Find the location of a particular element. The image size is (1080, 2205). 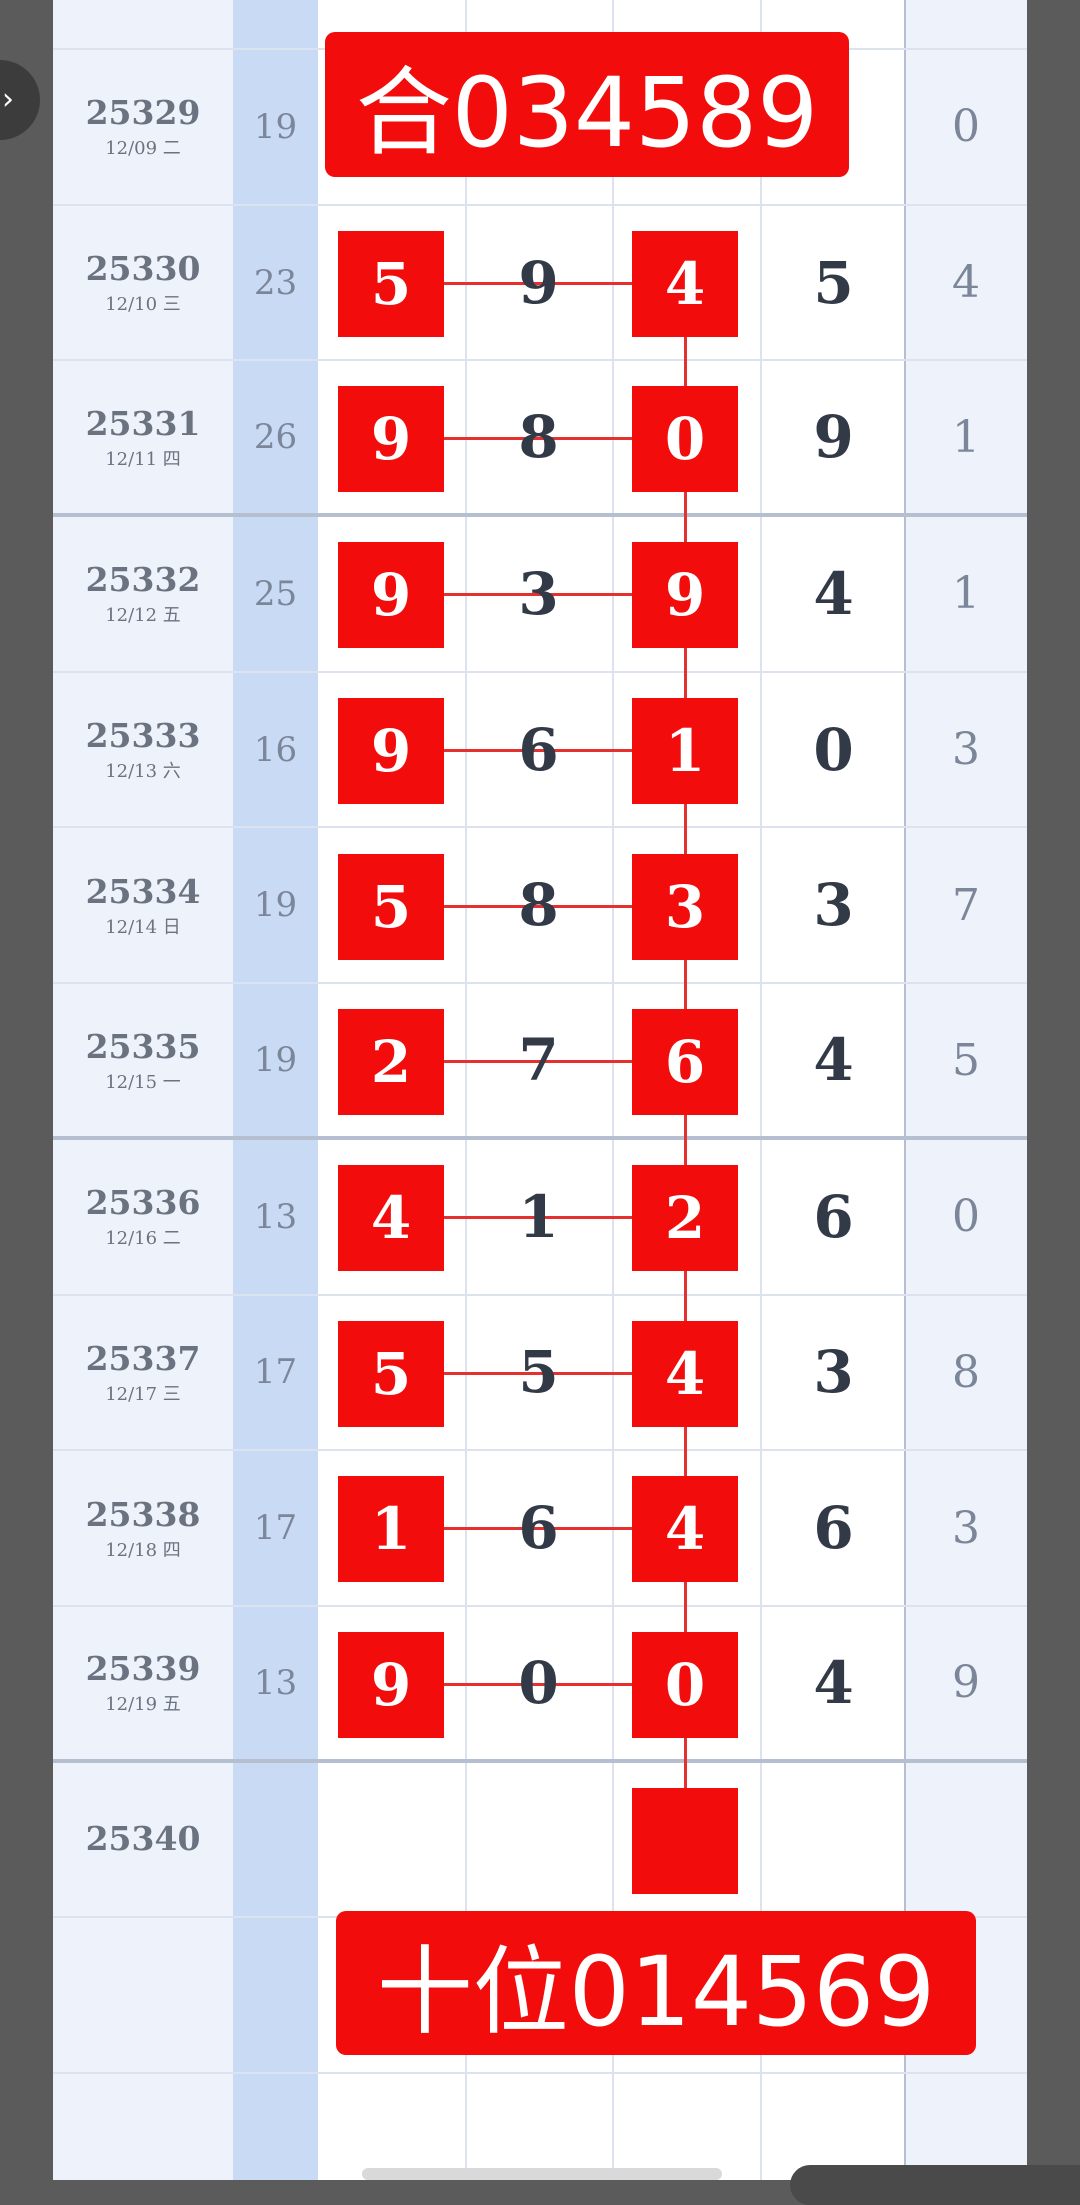

issue-date: 12/18 四 is located at coordinates (143, 1550).